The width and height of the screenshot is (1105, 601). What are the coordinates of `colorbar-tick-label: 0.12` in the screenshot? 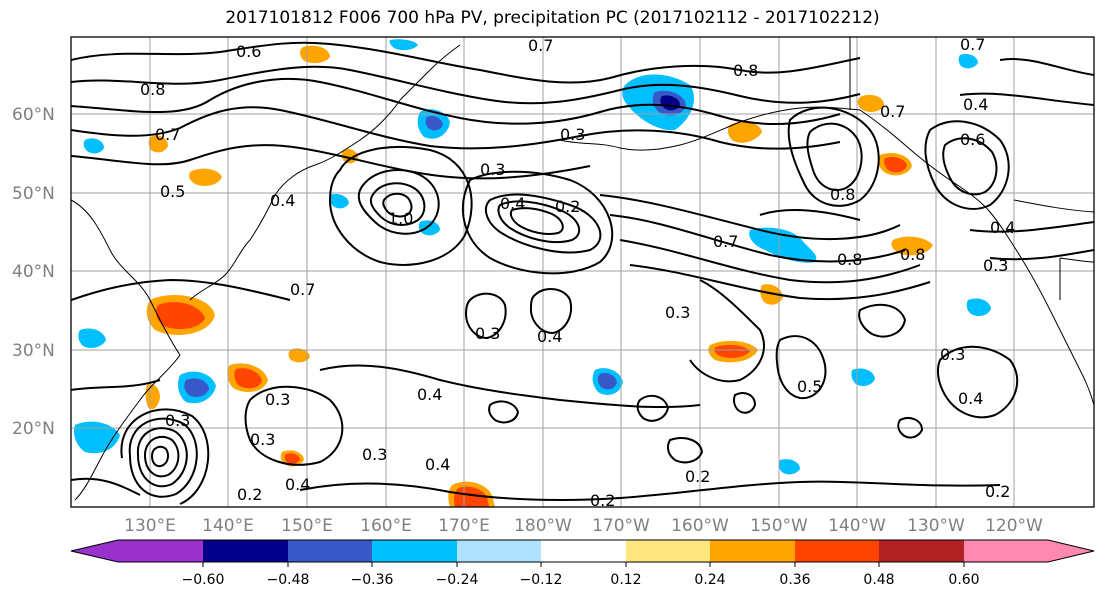 It's located at (625, 580).